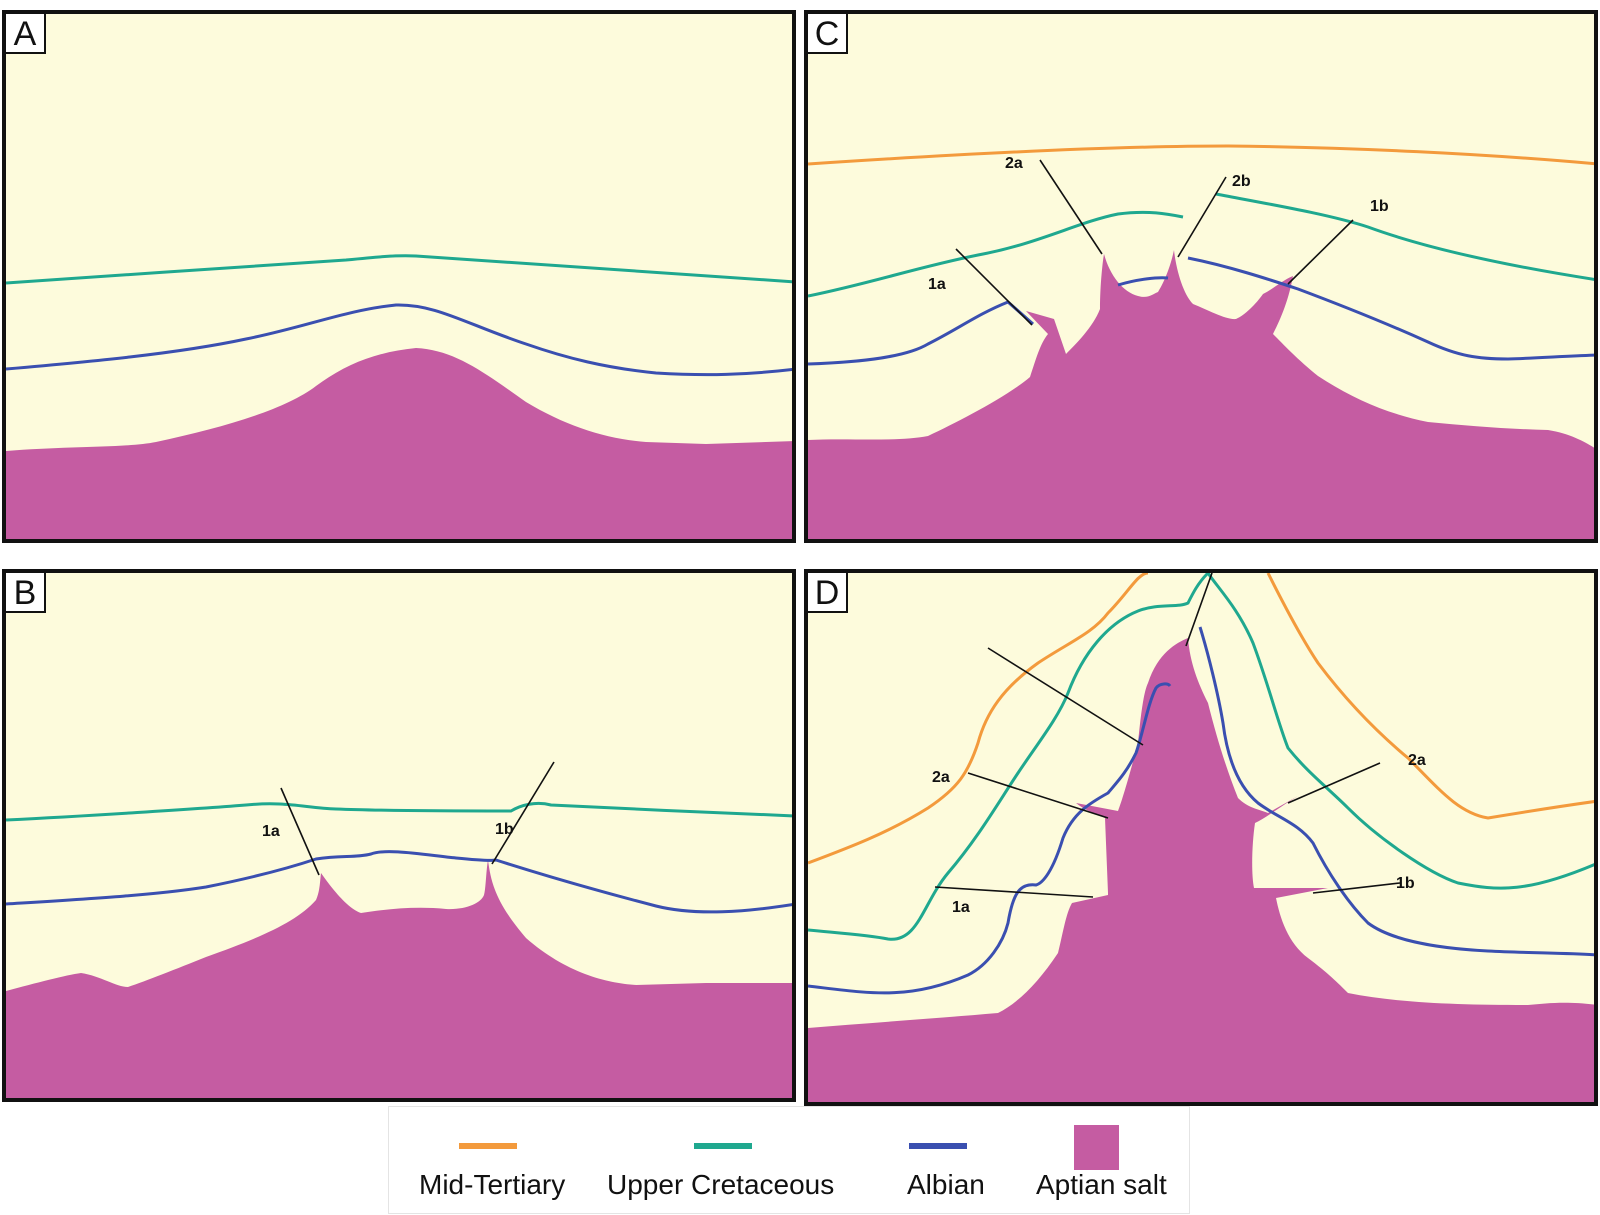  I want to click on panel-b-diagram: 1a 1b, so click(399, 929).